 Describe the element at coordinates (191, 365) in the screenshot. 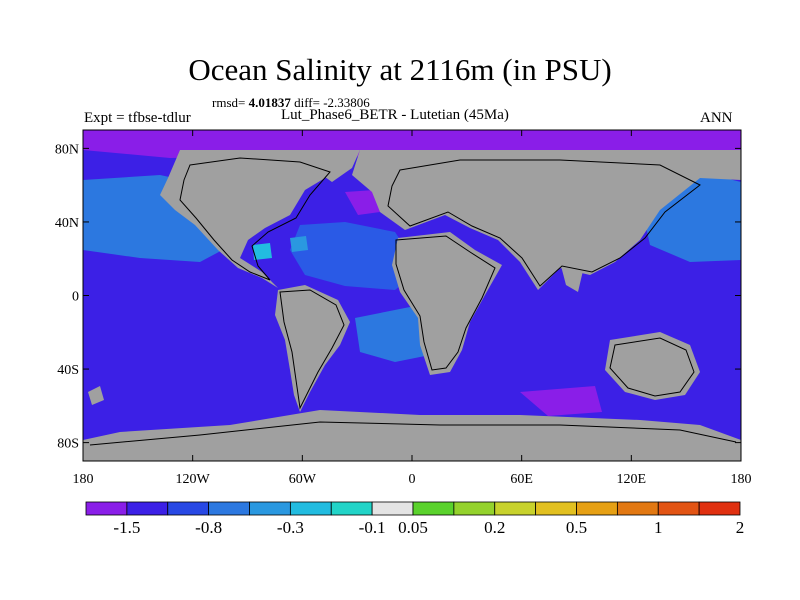

I see `zone-south-pacific` at that location.